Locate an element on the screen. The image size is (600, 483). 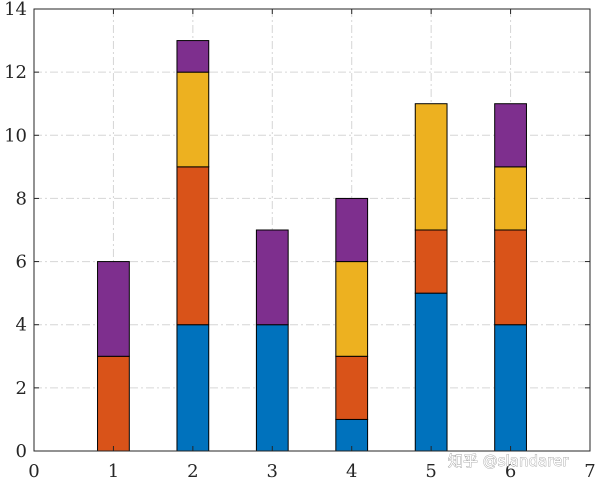
x-tick-label: 4 is located at coordinates (351, 471).